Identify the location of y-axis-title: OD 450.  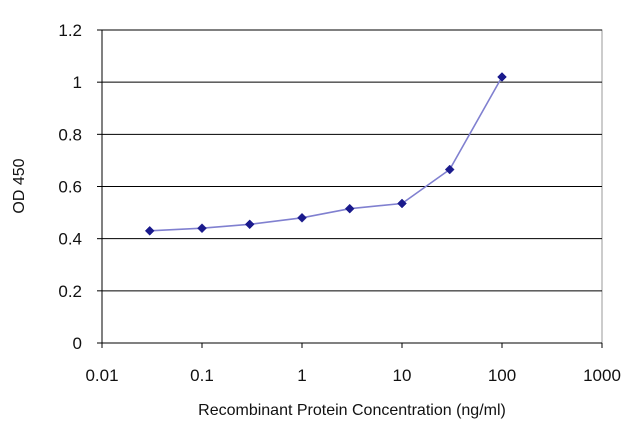
(19, 185).